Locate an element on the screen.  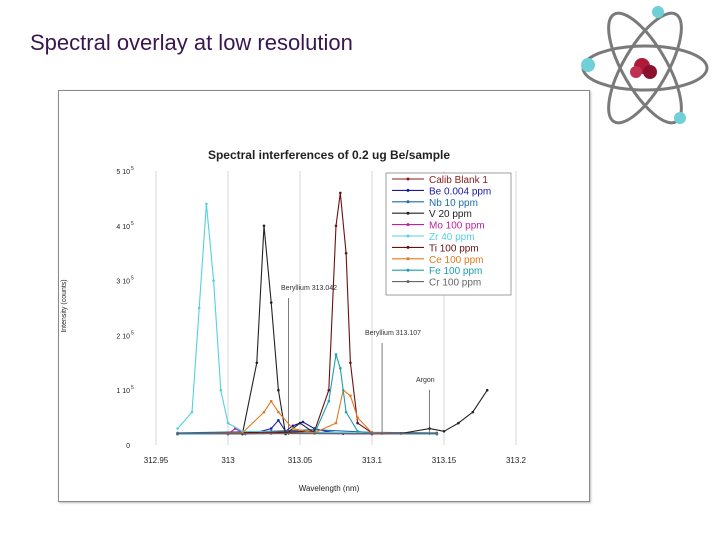
legend-label: Be 0.004 ppm is located at coordinates (460, 191).